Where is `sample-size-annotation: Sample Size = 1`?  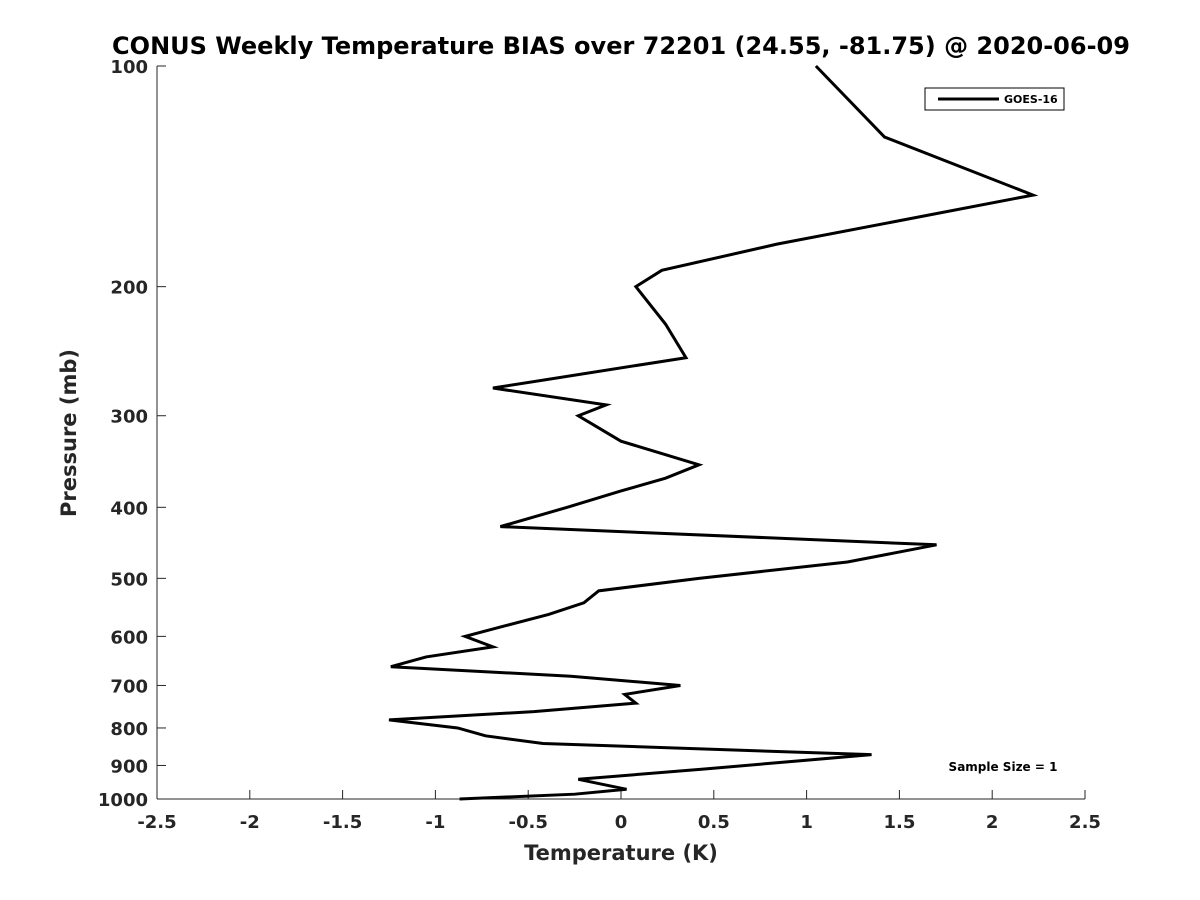
sample-size-annotation: Sample Size = 1 is located at coordinates (1003, 767).